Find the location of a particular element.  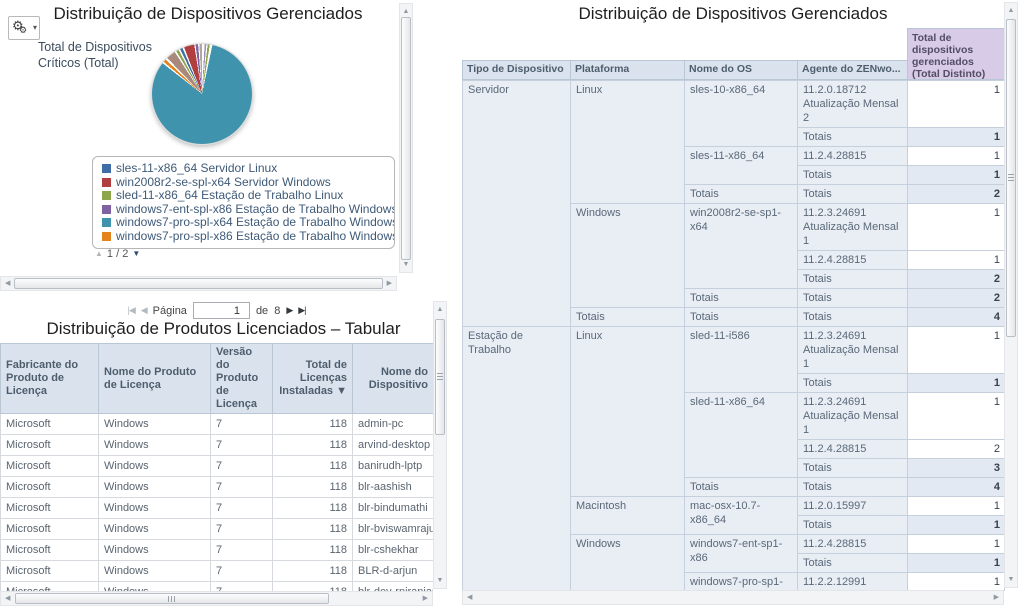

devices-column-header: Tipo de Dispositivo is located at coordinates (516, 70).